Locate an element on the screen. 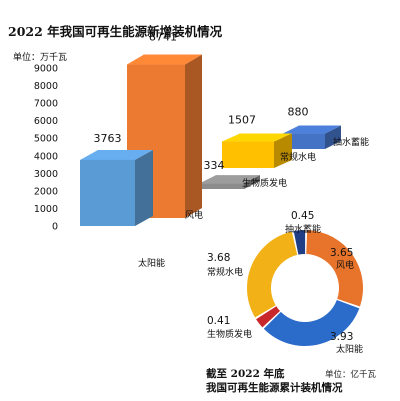 Image resolution: width=400 pixels, height=401 pixels. bar-wind-top is located at coordinates (164, 59).